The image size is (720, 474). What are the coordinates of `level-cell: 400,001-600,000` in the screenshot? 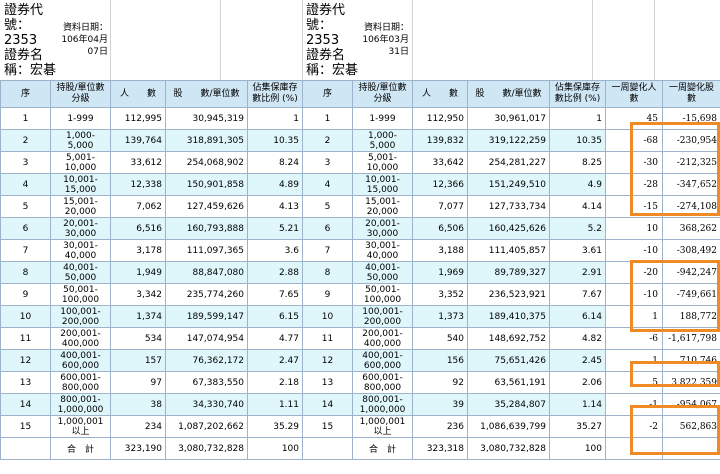 It's located at (80, 360).